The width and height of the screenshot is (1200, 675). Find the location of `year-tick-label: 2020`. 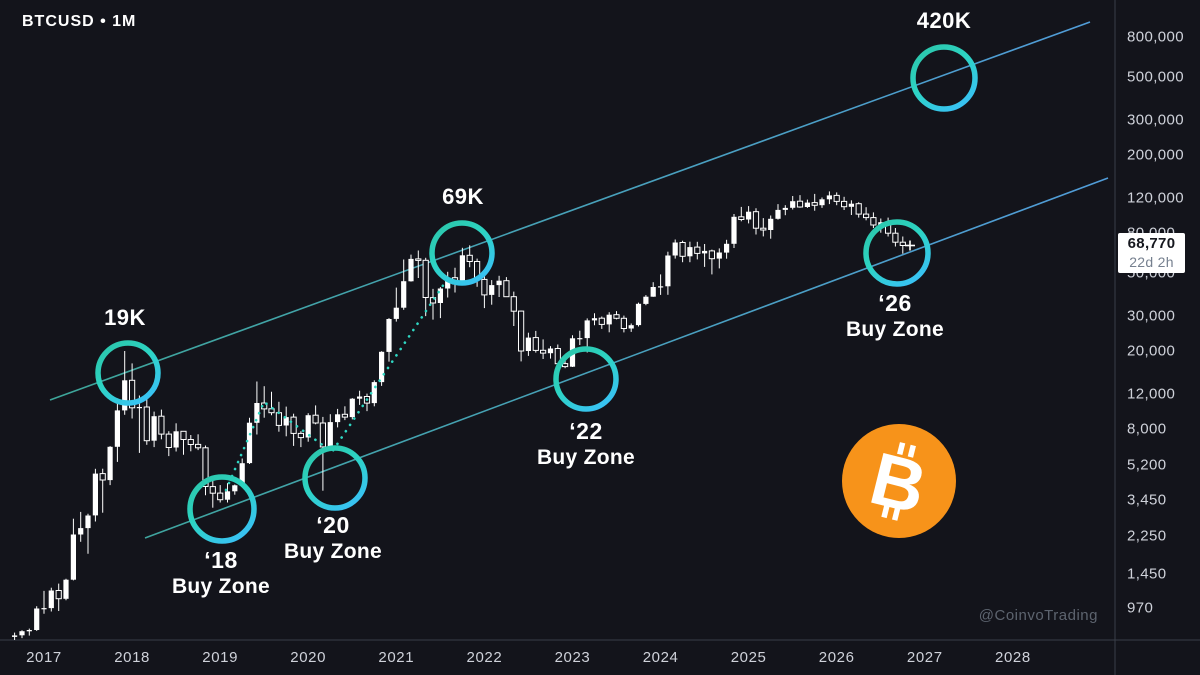

year-tick-label: 2020 is located at coordinates (308, 657).